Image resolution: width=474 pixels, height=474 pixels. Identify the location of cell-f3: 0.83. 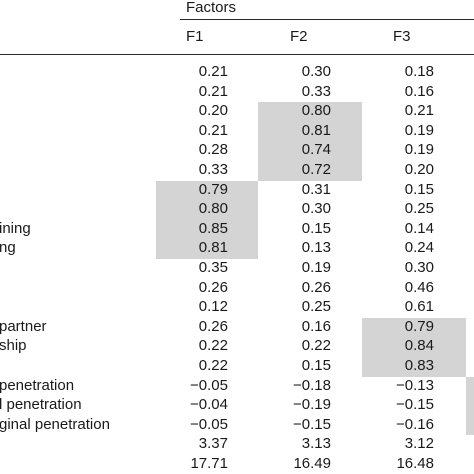
(419, 365).